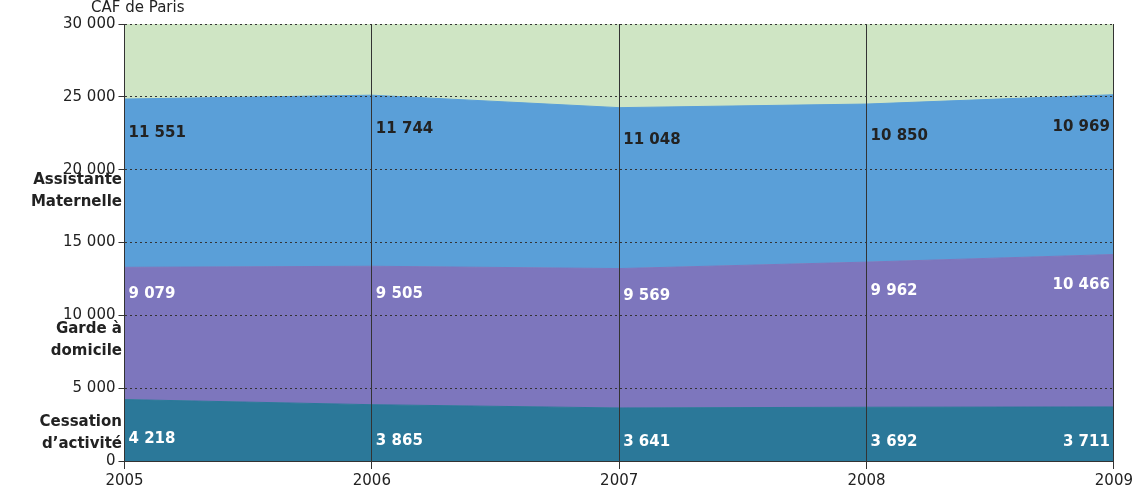 This screenshot has height=493, width=1136. I want to click on data-label: 3 711, so click(1086, 440).